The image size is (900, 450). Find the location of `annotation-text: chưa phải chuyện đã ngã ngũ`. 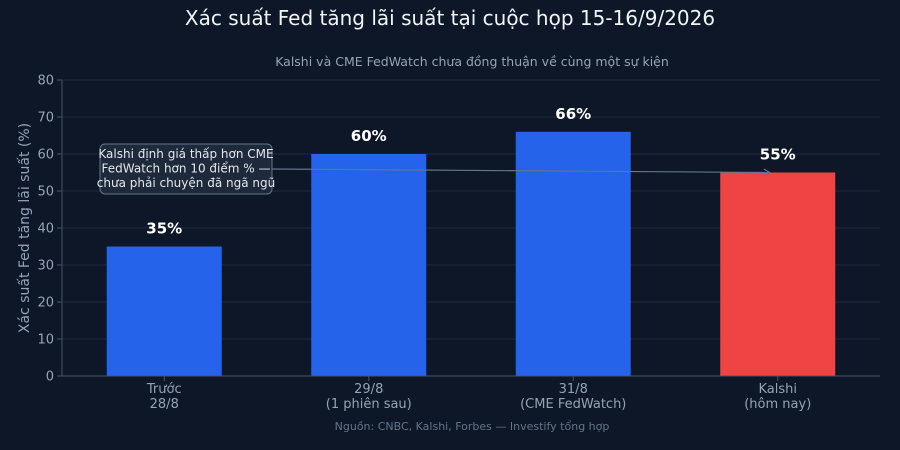

annotation-text: chưa phải chuyện đã ngã ngũ is located at coordinates (186, 183).